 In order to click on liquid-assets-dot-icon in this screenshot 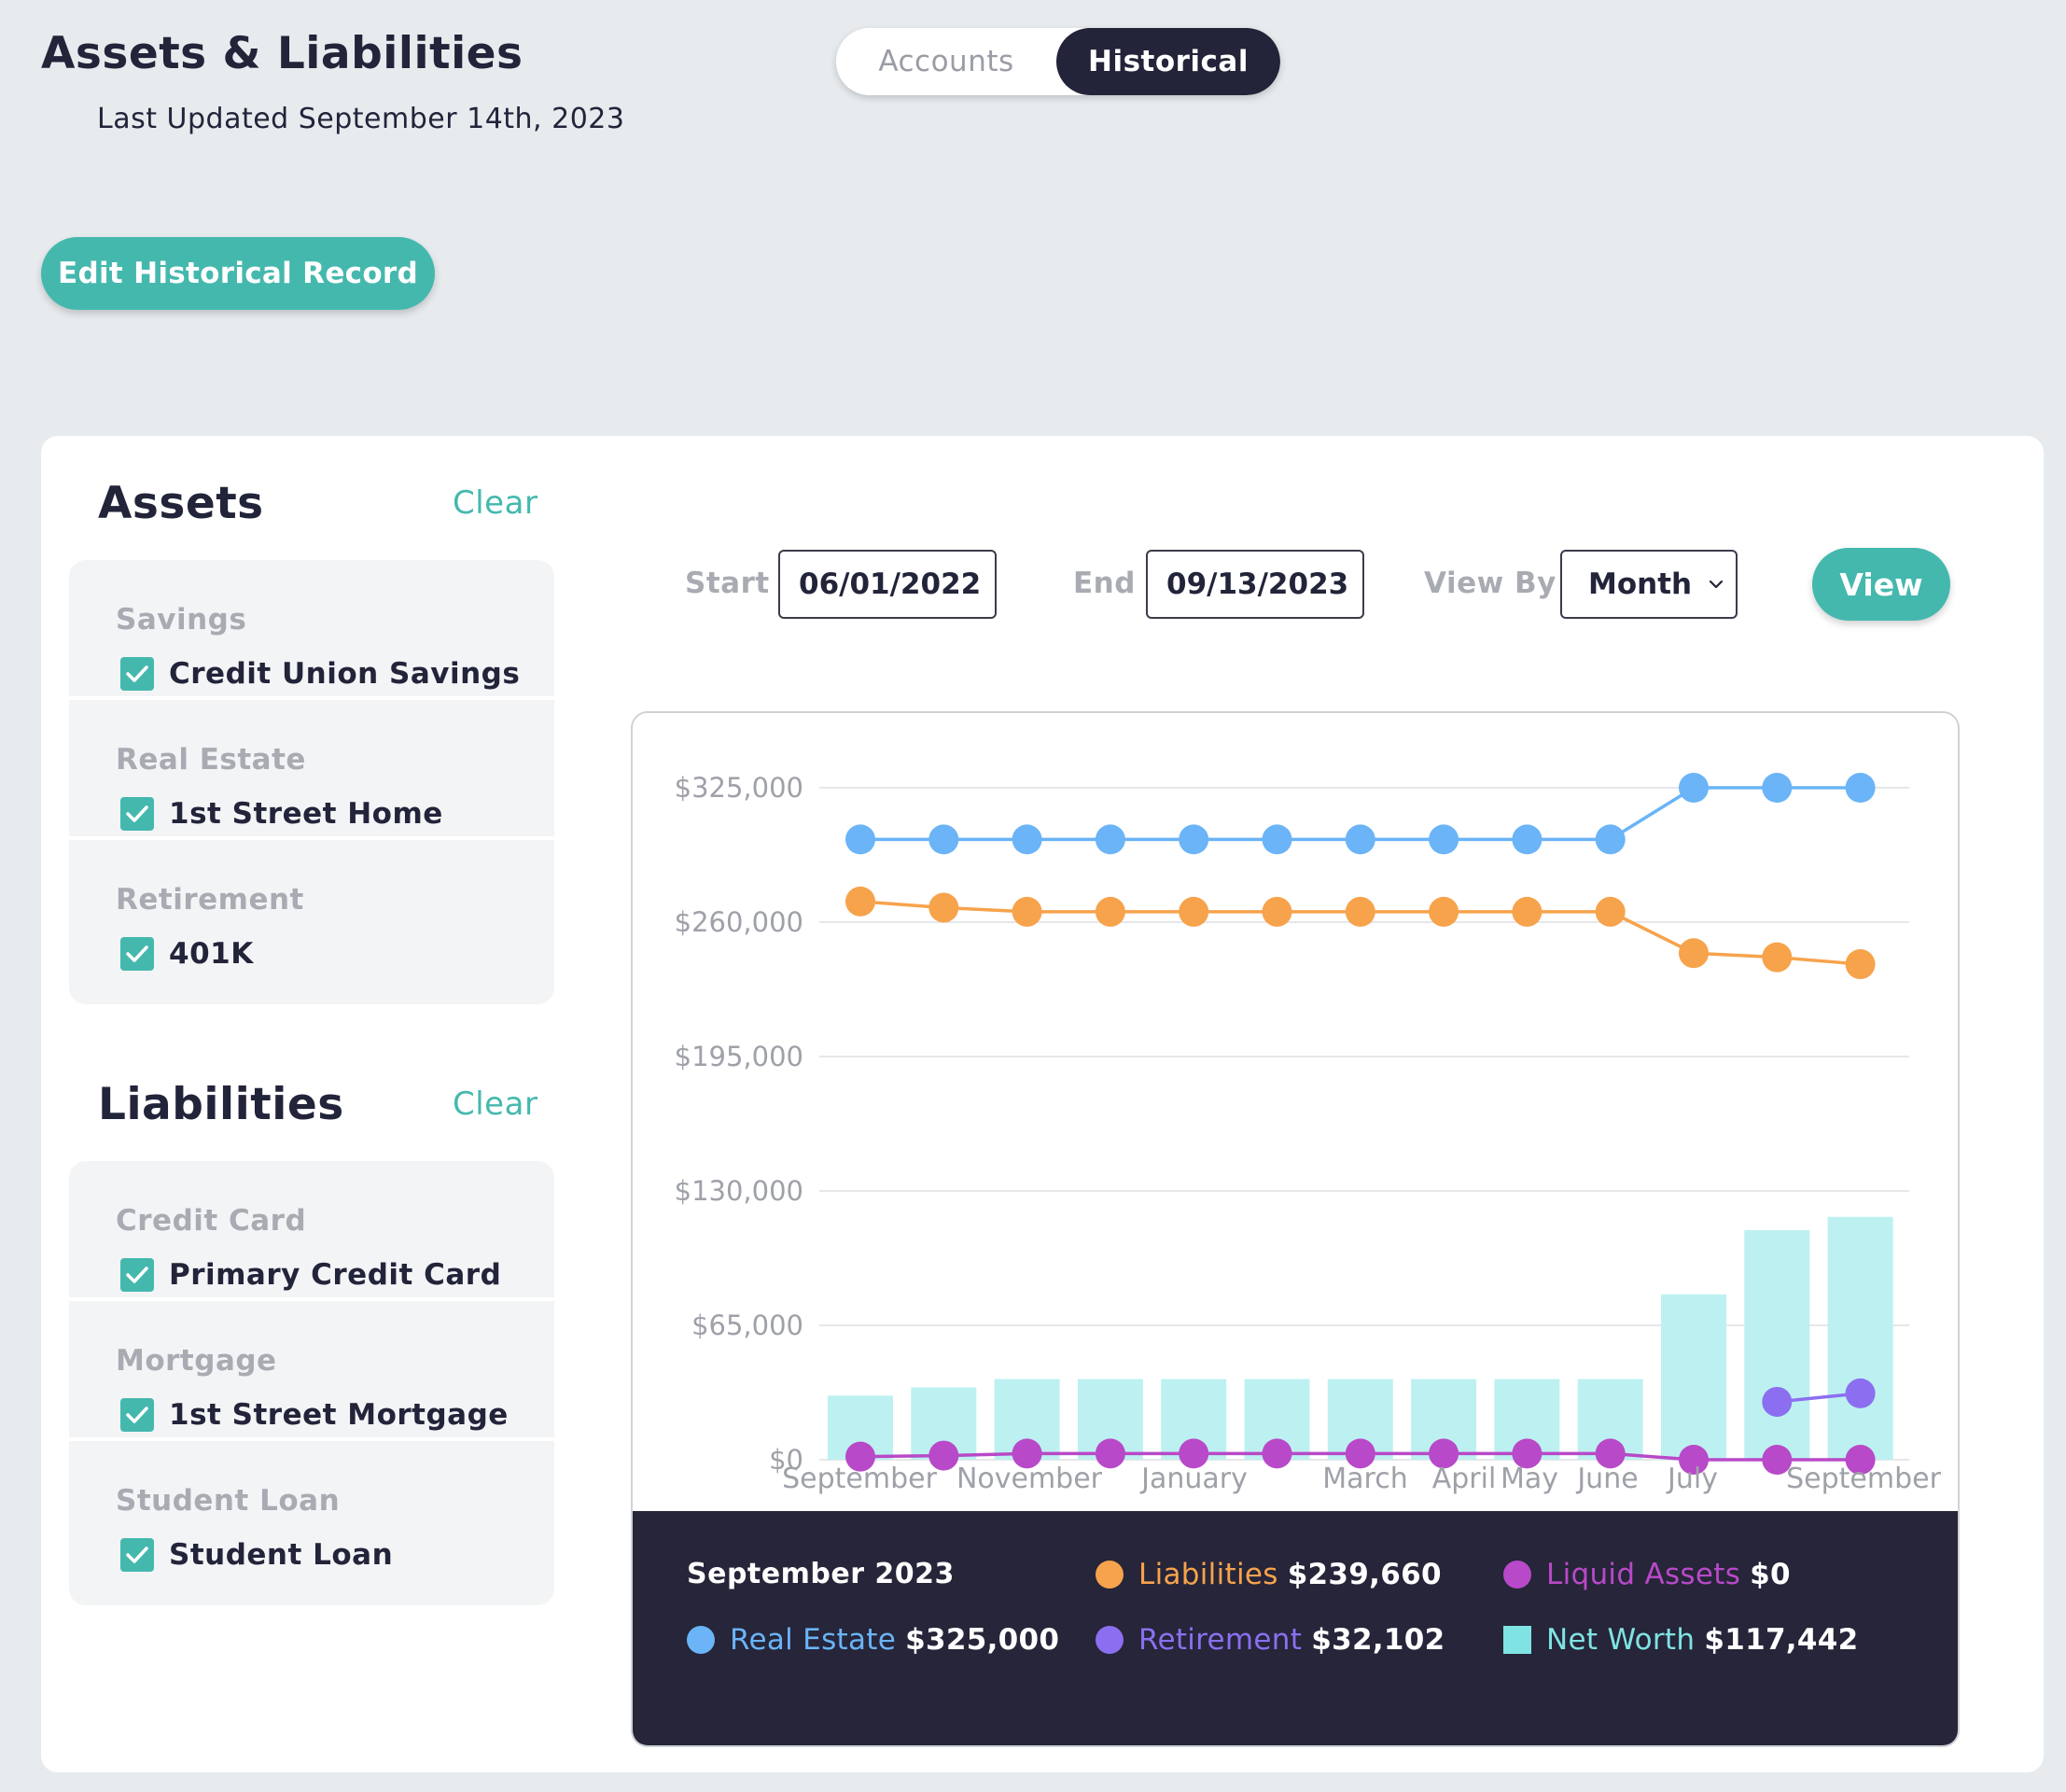, I will do `click(1517, 1575)`.